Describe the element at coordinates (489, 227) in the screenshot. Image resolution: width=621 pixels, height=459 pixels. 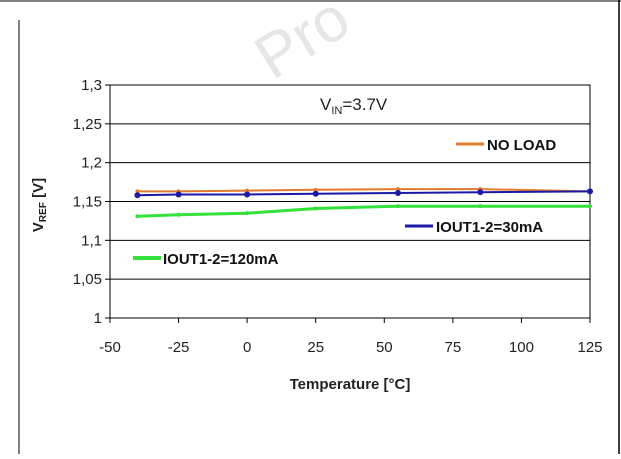
I see `legend-label-30ma: IOUT1-2=30mA` at that location.